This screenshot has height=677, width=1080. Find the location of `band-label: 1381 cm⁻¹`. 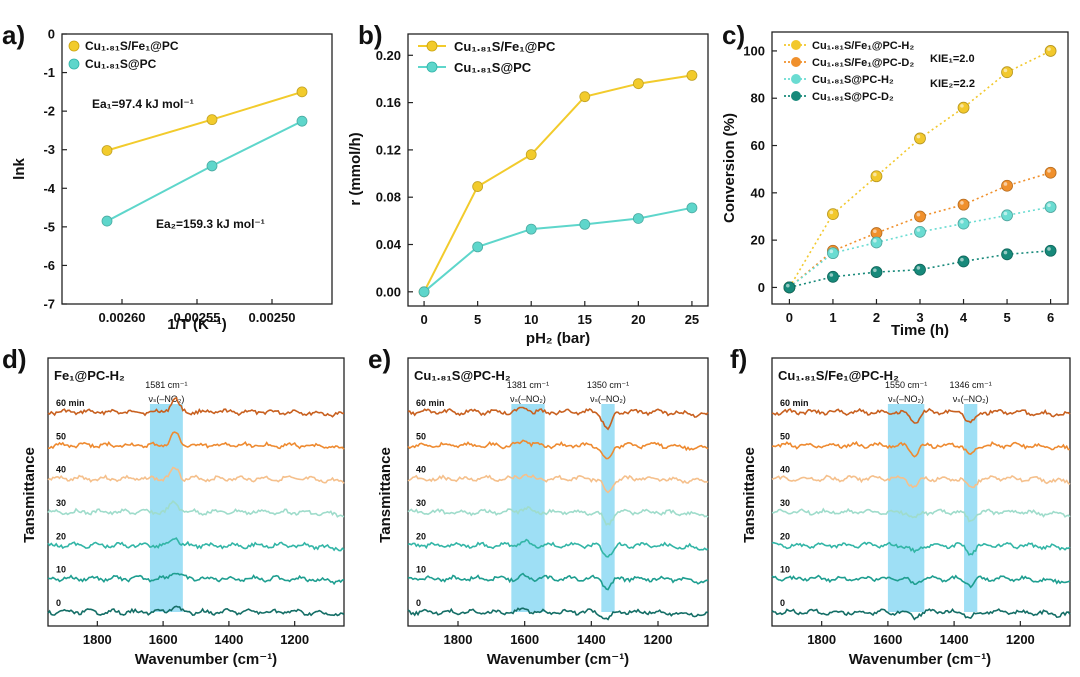

band-label: 1381 cm⁻¹ is located at coordinates (528, 385).